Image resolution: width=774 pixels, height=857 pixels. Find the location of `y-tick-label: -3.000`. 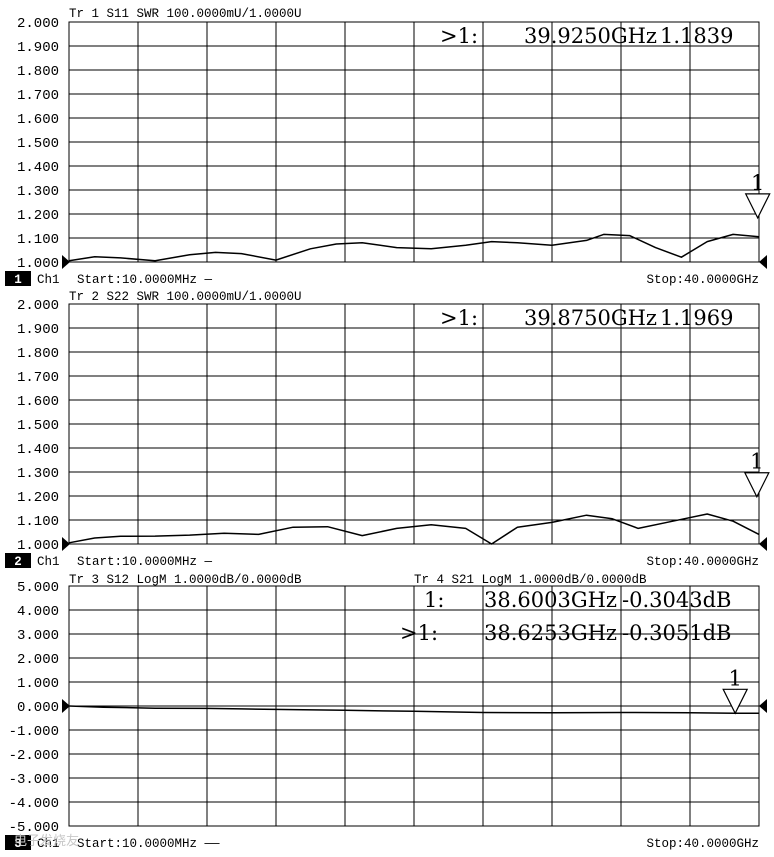

y-tick-label: -3.000 is located at coordinates (34, 780).